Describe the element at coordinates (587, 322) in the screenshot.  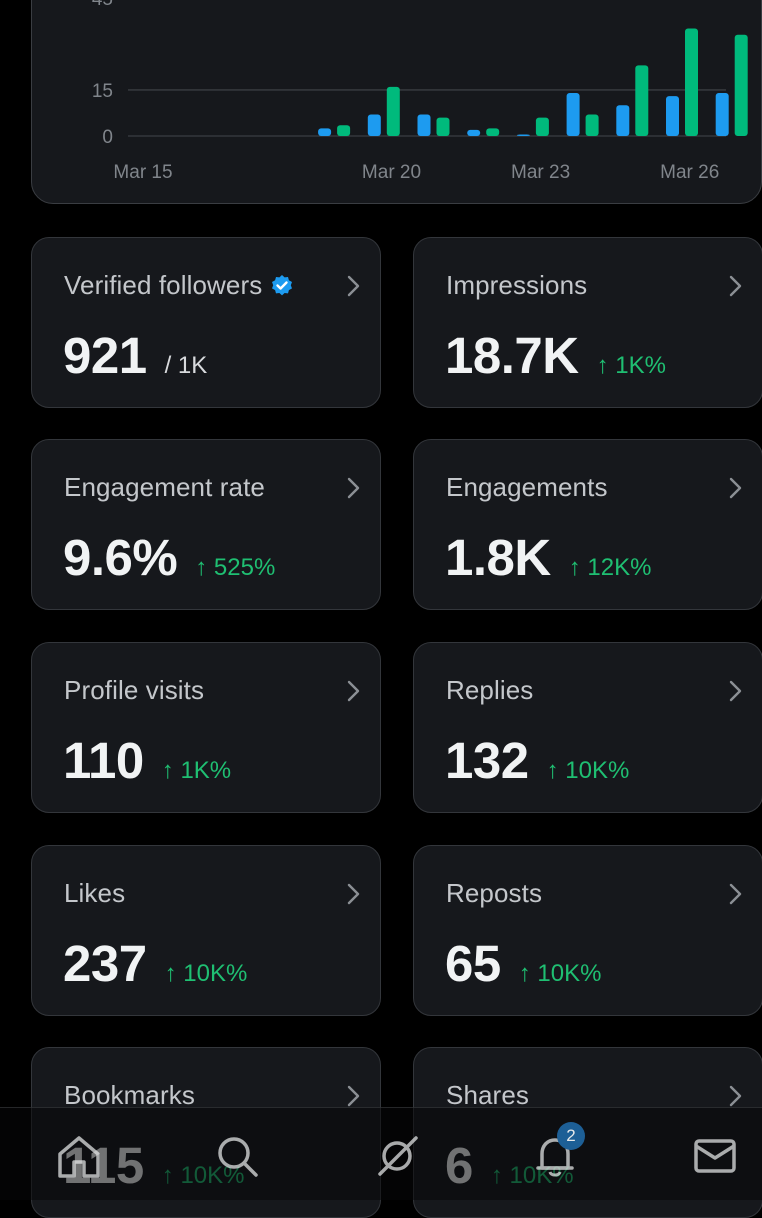
I see `metric-card-impressions: Impressions 18.7K ↑ 1K%` at that location.